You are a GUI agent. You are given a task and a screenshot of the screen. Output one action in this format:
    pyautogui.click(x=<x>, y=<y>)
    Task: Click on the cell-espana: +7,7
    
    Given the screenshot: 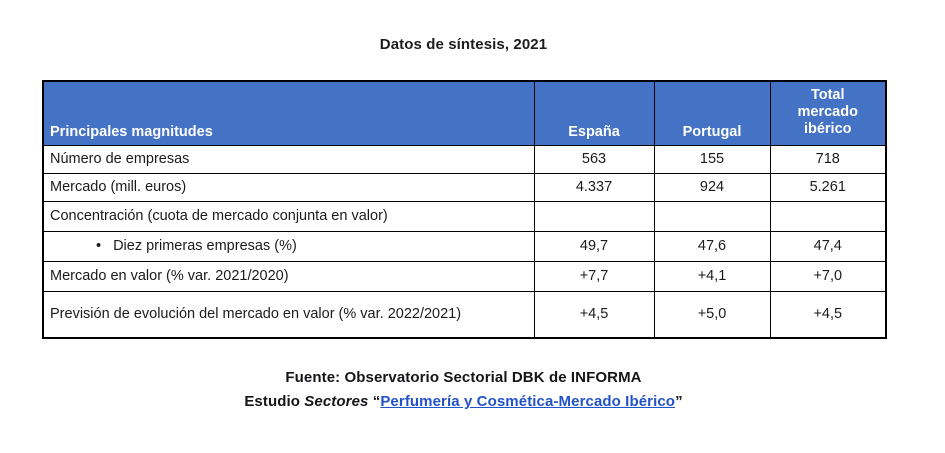 What is the action you would take?
    pyautogui.click(x=594, y=276)
    